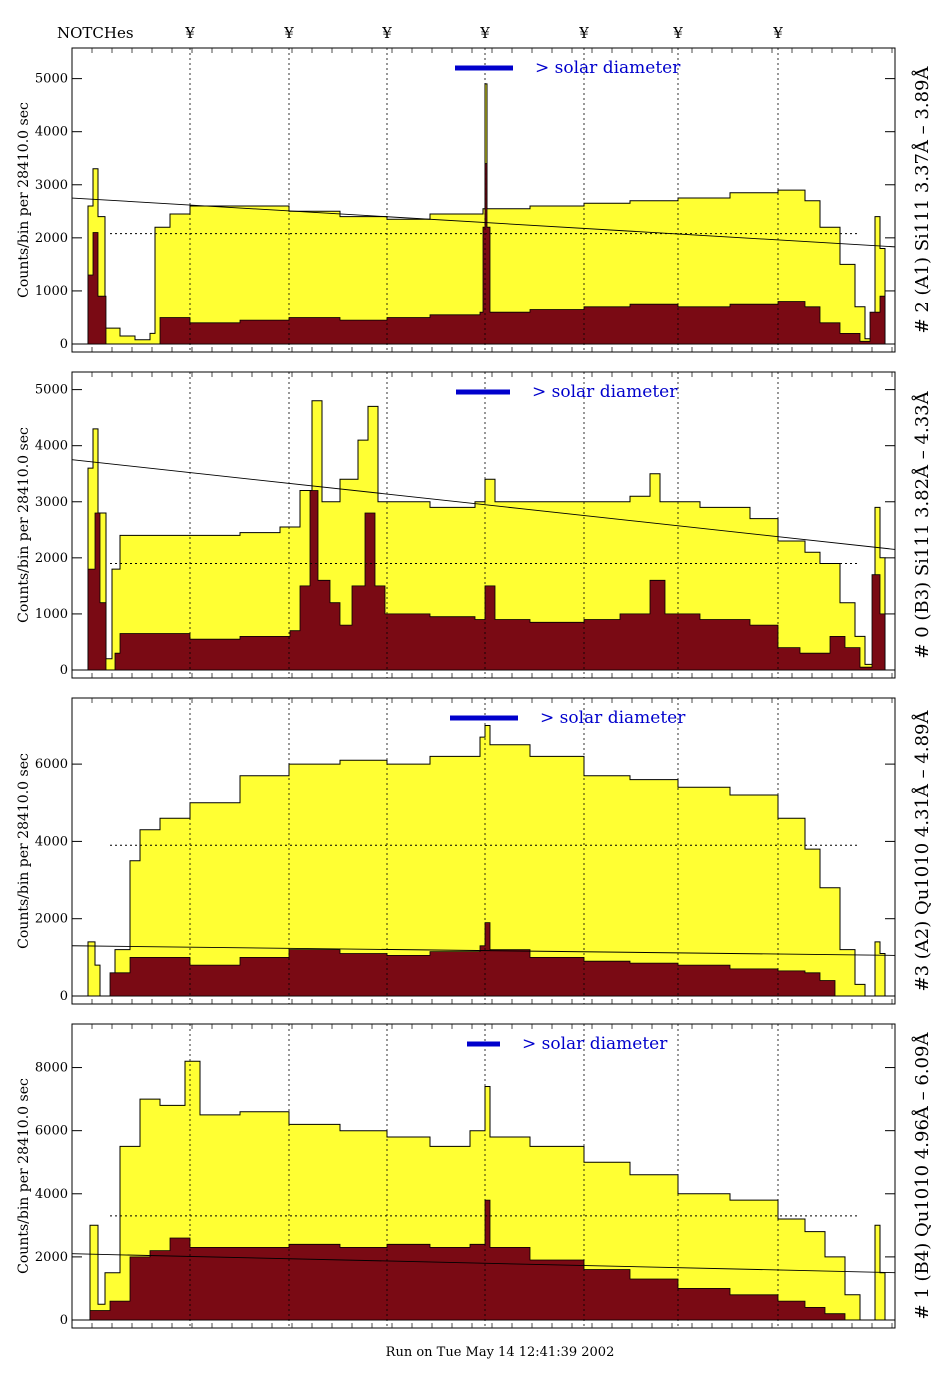 The width and height of the screenshot is (948, 1375). What do you see at coordinates (500, 1352) in the screenshot?
I see `run-footer: Run on Tue May 14 12:41:39 2002` at bounding box center [500, 1352].